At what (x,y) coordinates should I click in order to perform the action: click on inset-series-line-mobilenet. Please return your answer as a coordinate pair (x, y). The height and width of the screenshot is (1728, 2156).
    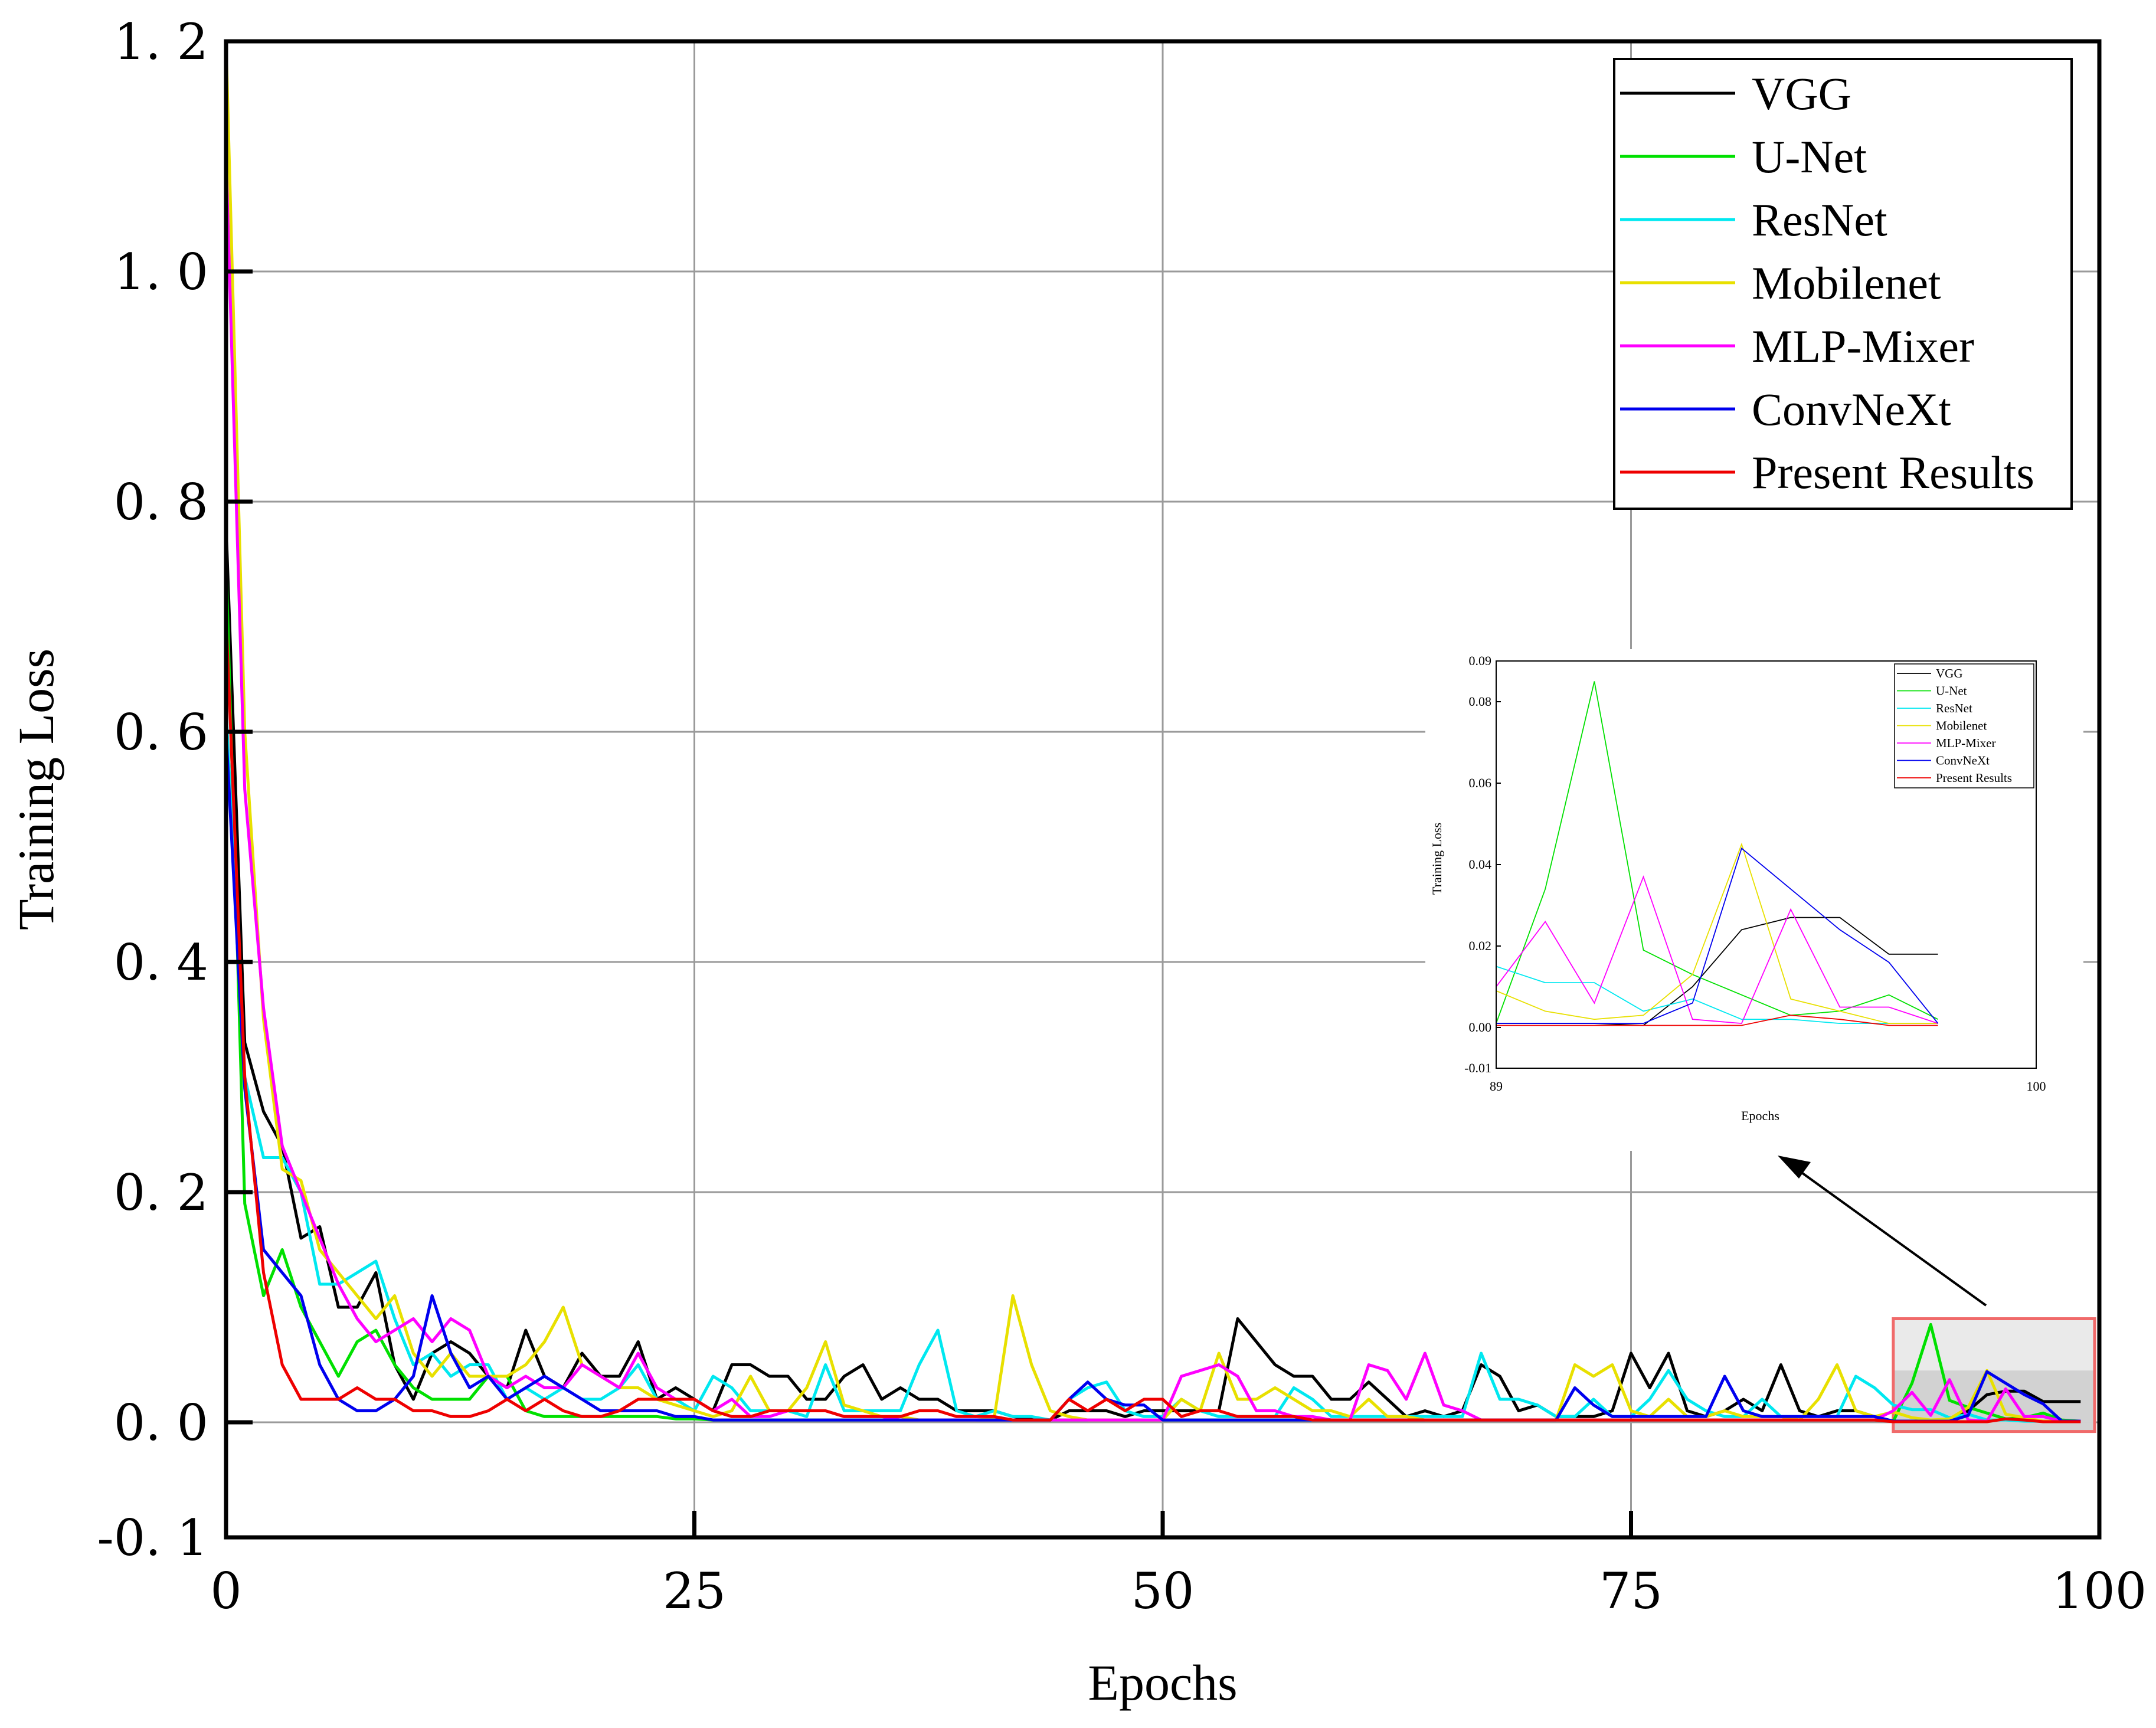
    Looking at the image, I should click on (1717, 933).